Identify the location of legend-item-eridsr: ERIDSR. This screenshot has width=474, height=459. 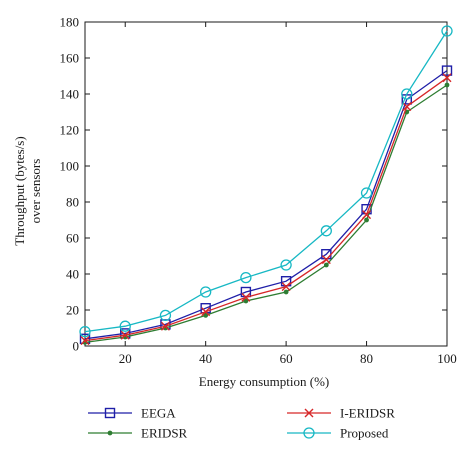
(138, 433).